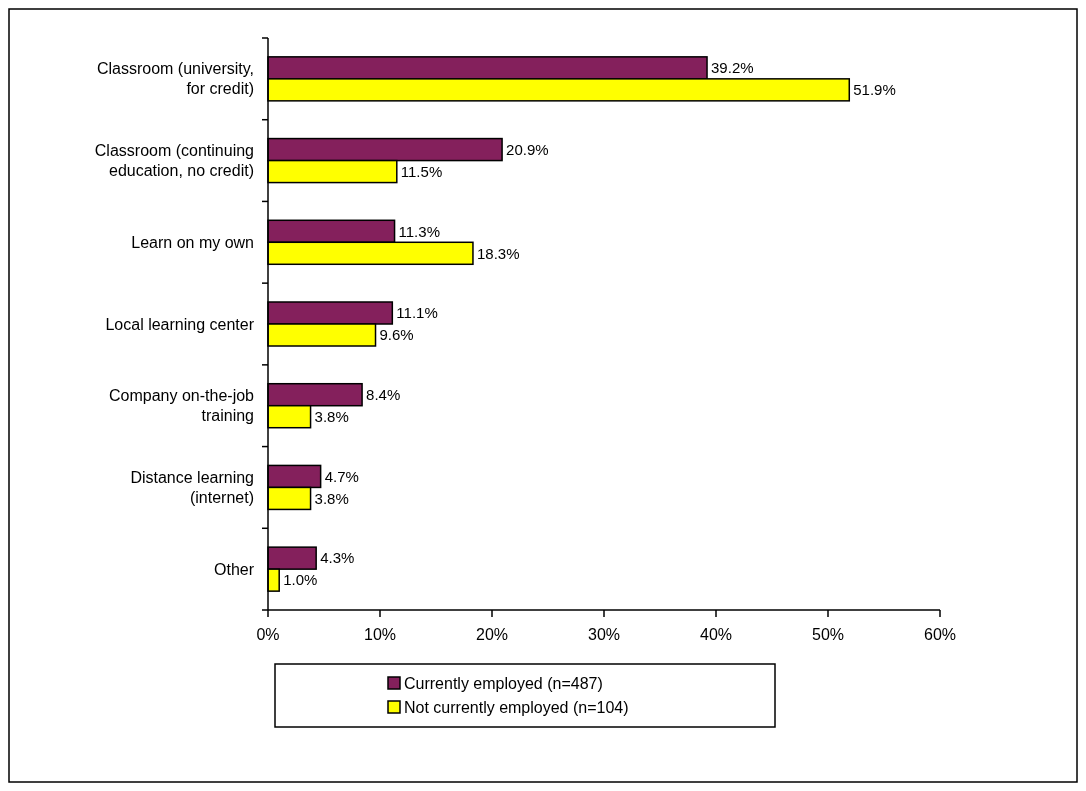 The height and width of the screenshot is (791, 1086). What do you see at coordinates (492, 634) in the screenshot?
I see `x-tick-label: 20%` at bounding box center [492, 634].